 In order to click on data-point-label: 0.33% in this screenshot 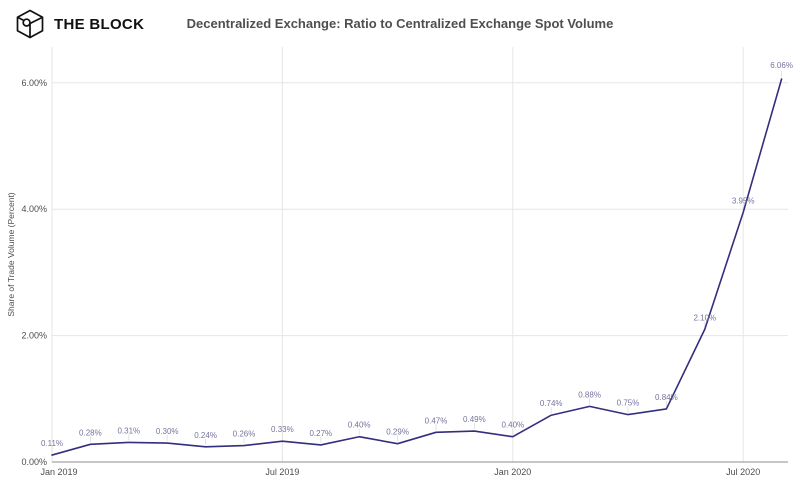, I will do `click(282, 429)`.